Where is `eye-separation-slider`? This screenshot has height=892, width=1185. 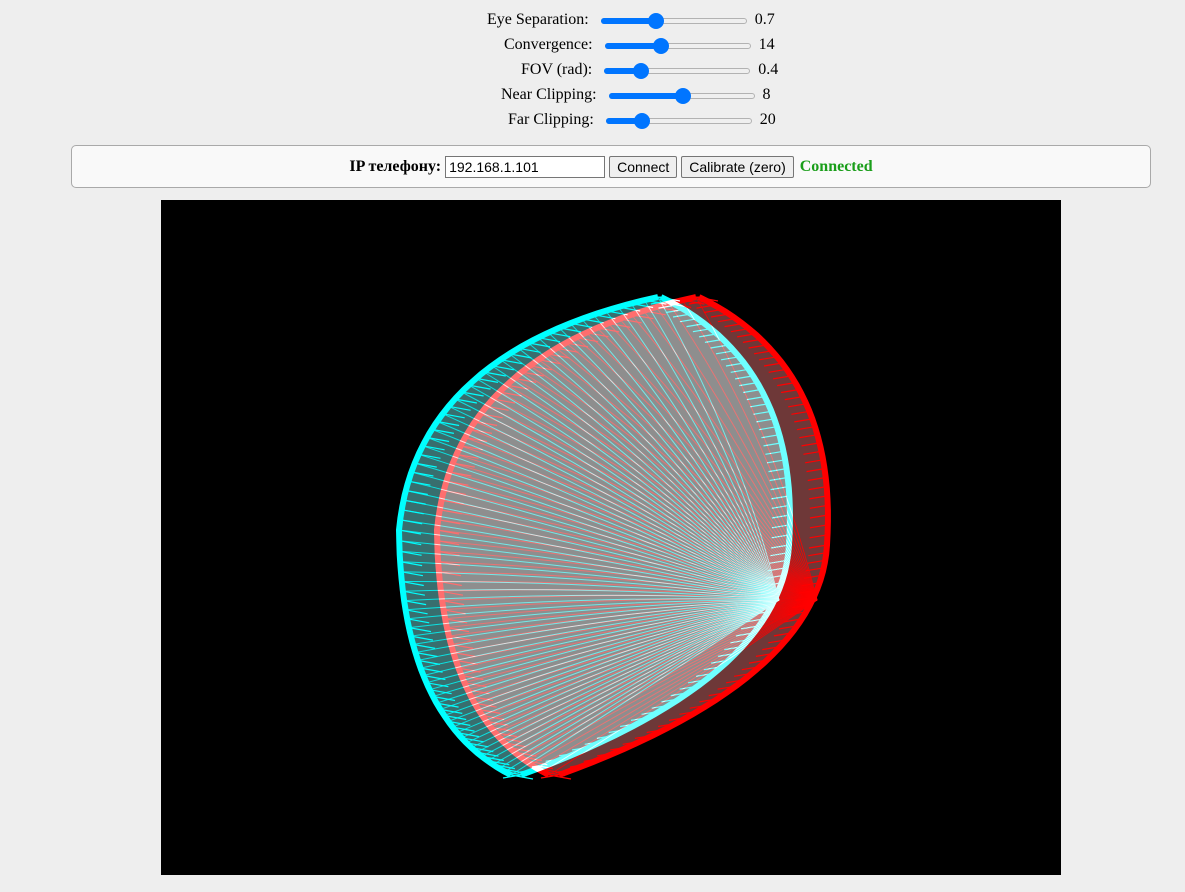 eye-separation-slider is located at coordinates (673, 20).